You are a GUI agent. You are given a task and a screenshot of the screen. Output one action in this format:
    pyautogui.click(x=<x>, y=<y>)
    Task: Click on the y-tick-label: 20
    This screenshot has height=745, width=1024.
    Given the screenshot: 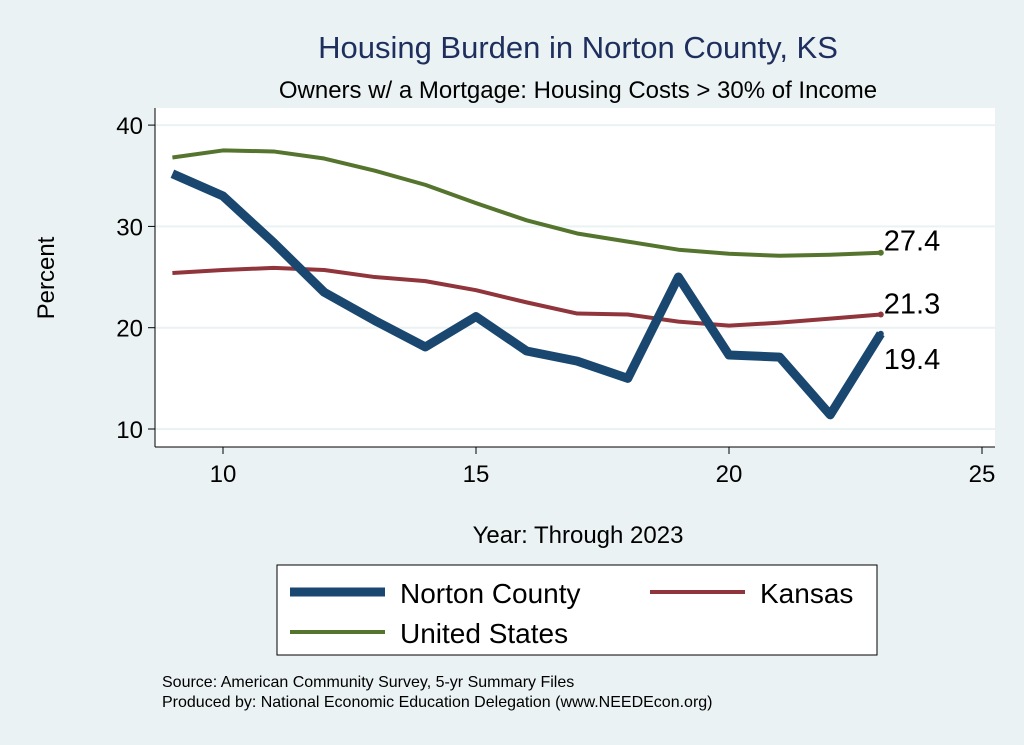 What is the action you would take?
    pyautogui.click(x=129, y=329)
    